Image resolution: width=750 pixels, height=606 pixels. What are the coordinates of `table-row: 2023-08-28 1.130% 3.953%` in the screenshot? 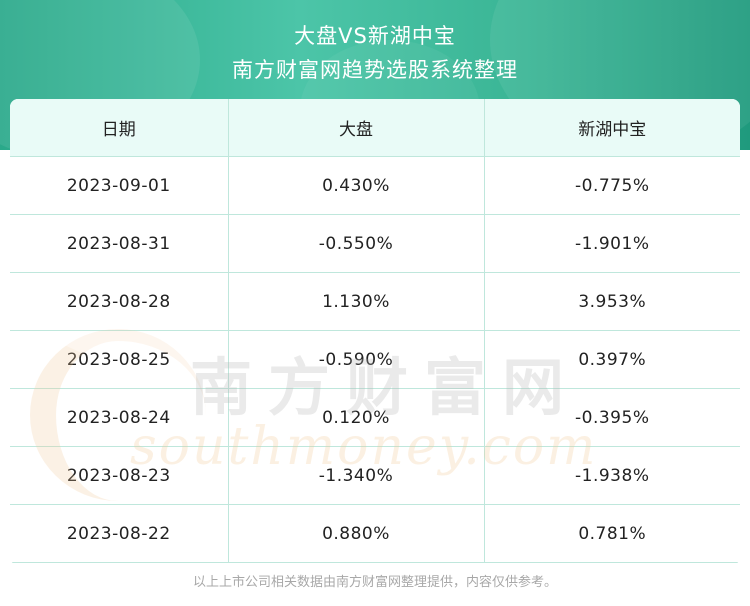 It's located at (375, 301).